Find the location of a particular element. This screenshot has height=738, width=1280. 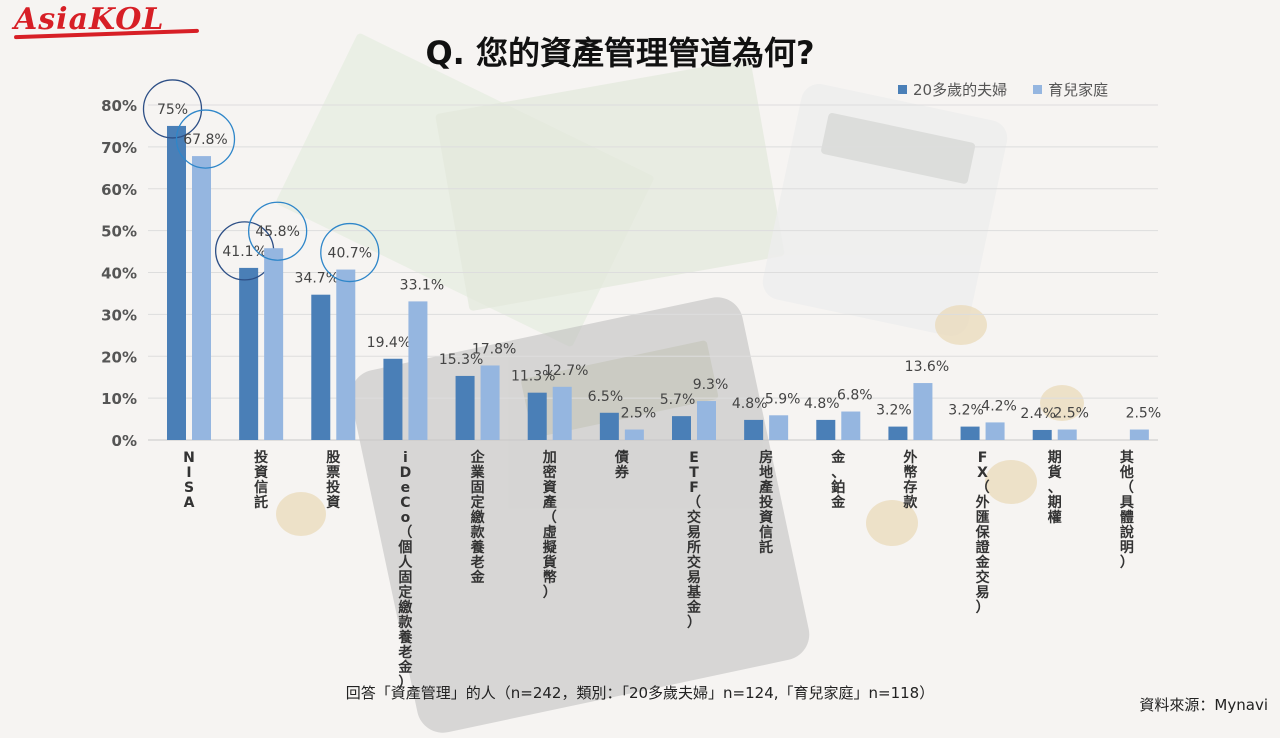

y-tick-label: 50% is located at coordinates (119, 232).